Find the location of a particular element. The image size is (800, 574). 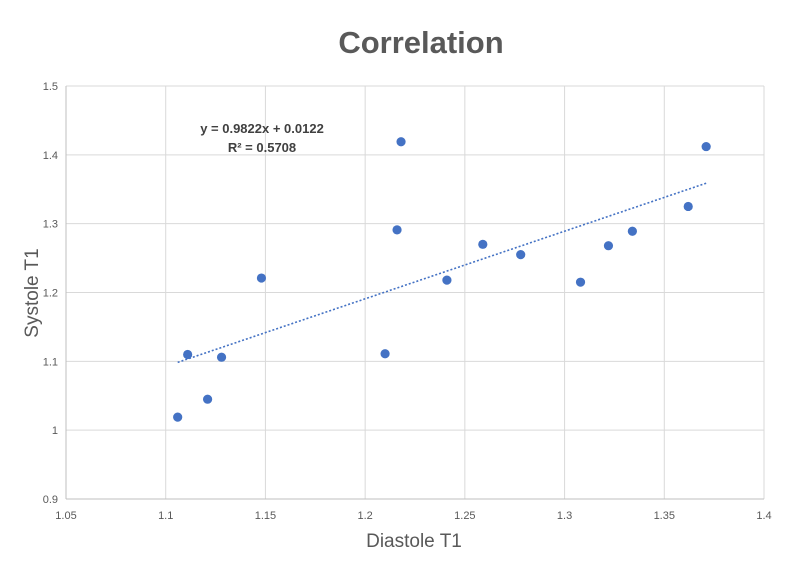

x-tick-label: 1.3 is located at coordinates (564, 516).